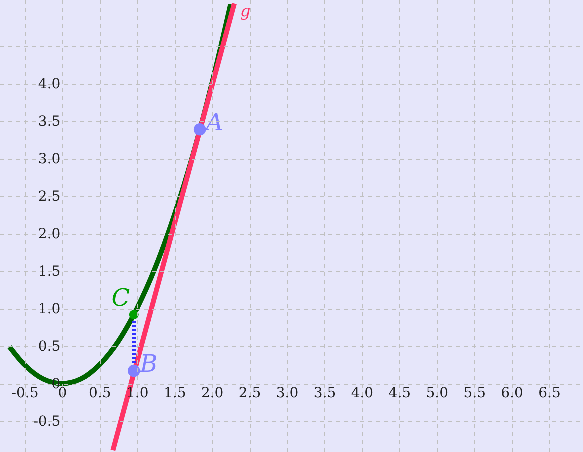  I want to click on x-tick-label: 3.0, so click(287, 393).